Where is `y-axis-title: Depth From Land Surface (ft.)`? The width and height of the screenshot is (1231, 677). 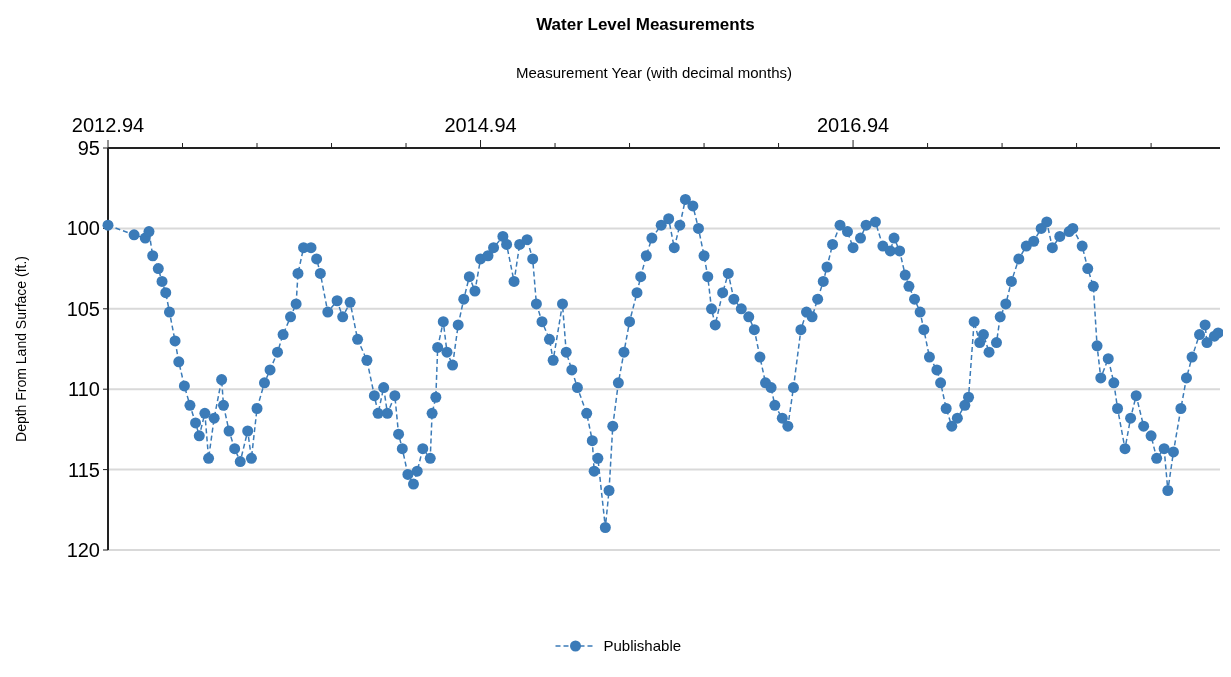 y-axis-title: Depth From Land Surface (ft.) is located at coordinates (21, 349).